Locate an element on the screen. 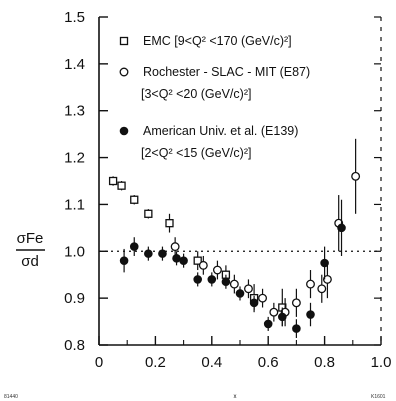 This screenshot has height=401, width=396. y-axis-label-denominator: σd is located at coordinates (30, 261).